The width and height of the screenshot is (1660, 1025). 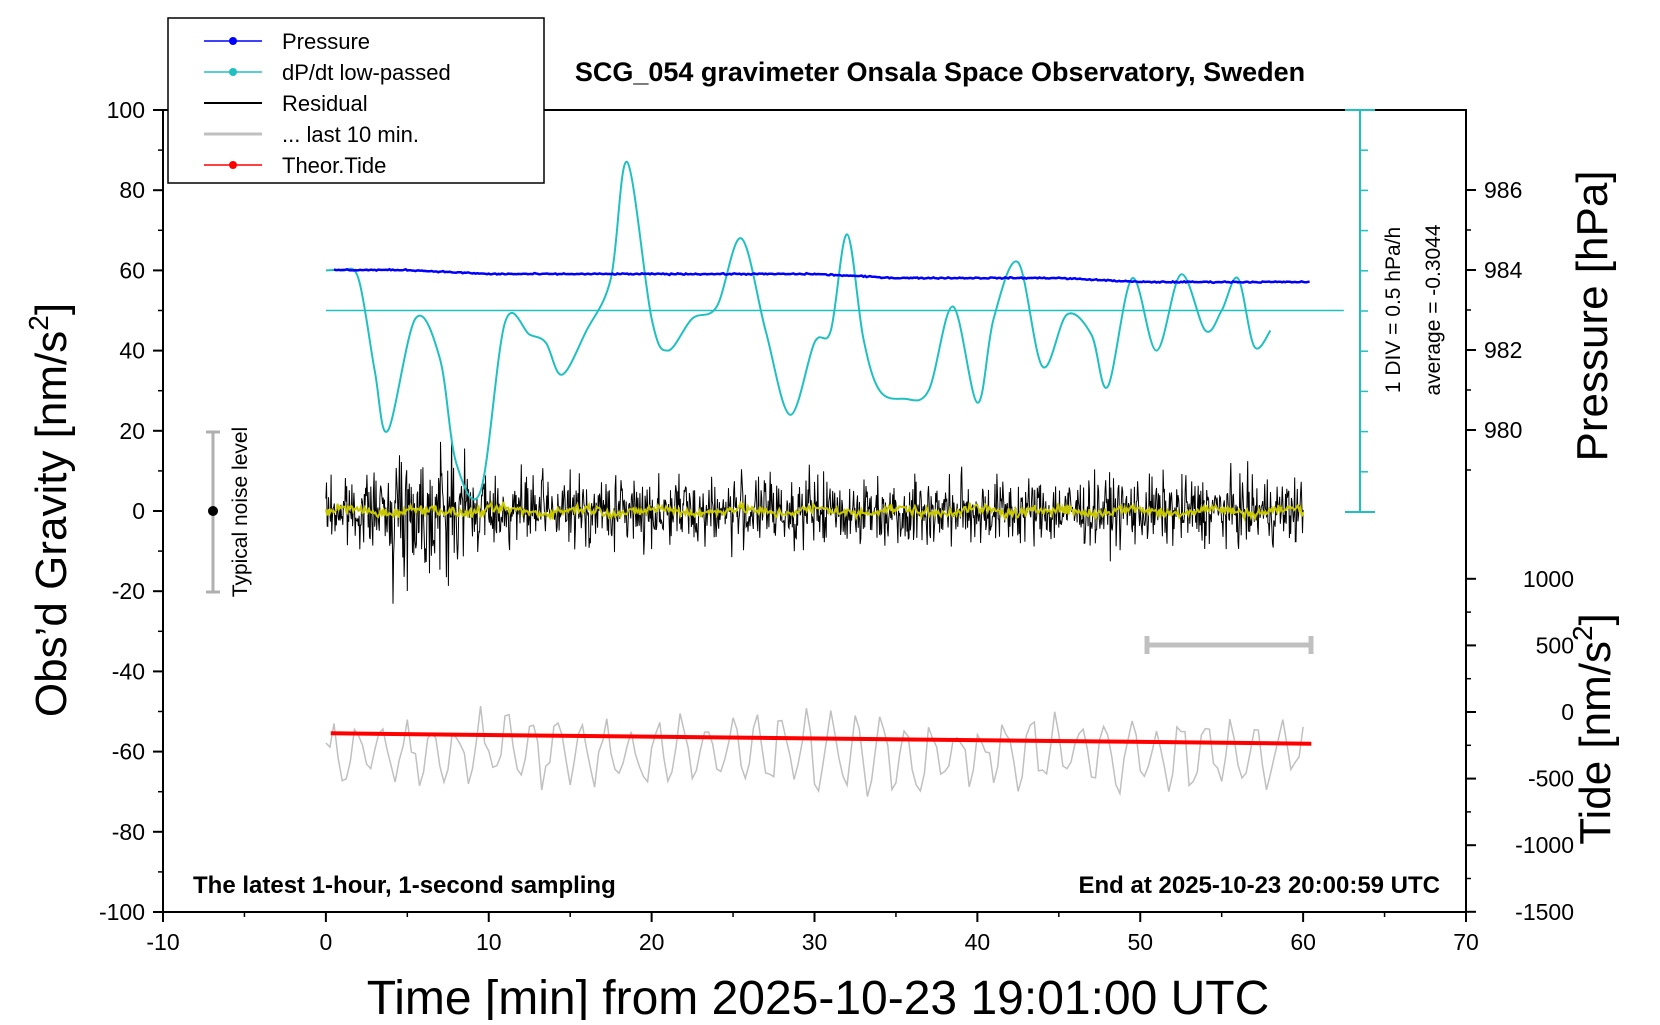 I want to click on y-tick-label: -40, so click(x=128, y=671).